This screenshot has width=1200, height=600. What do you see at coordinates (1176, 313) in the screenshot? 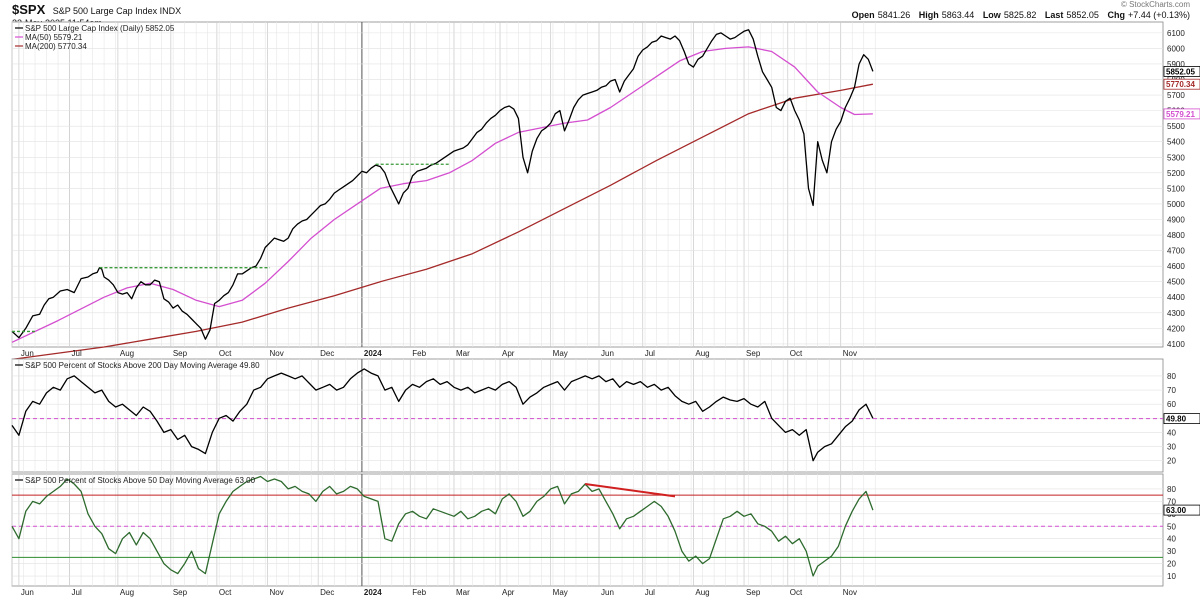
I see `y-tick-label: 4300` at bounding box center [1176, 313].